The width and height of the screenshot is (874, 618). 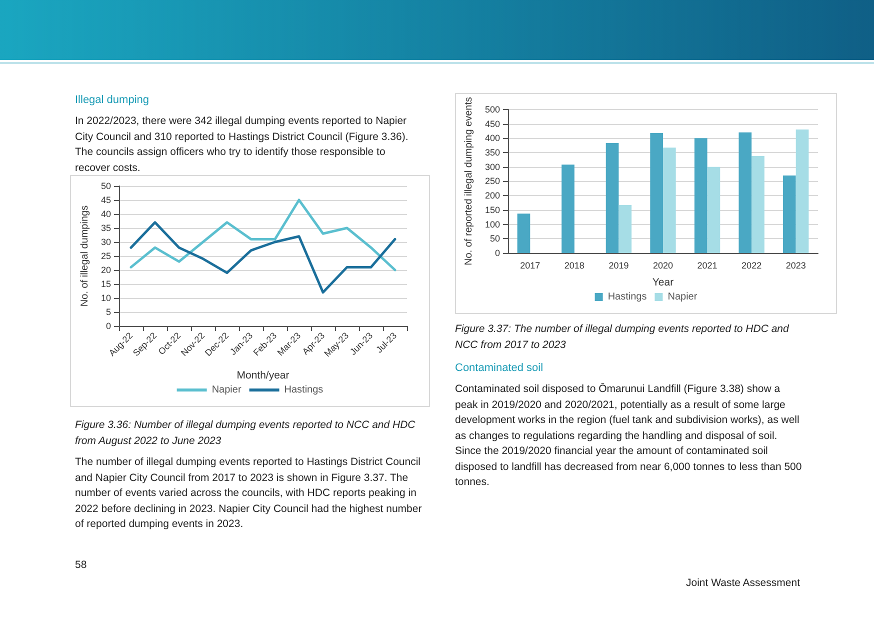 What do you see at coordinates (245, 433) in the screenshot?
I see `caption: Figure 3.36: Number of illegal dumping events reported to NCC and HDC from August 2022 to June 2023` at bounding box center [245, 433].